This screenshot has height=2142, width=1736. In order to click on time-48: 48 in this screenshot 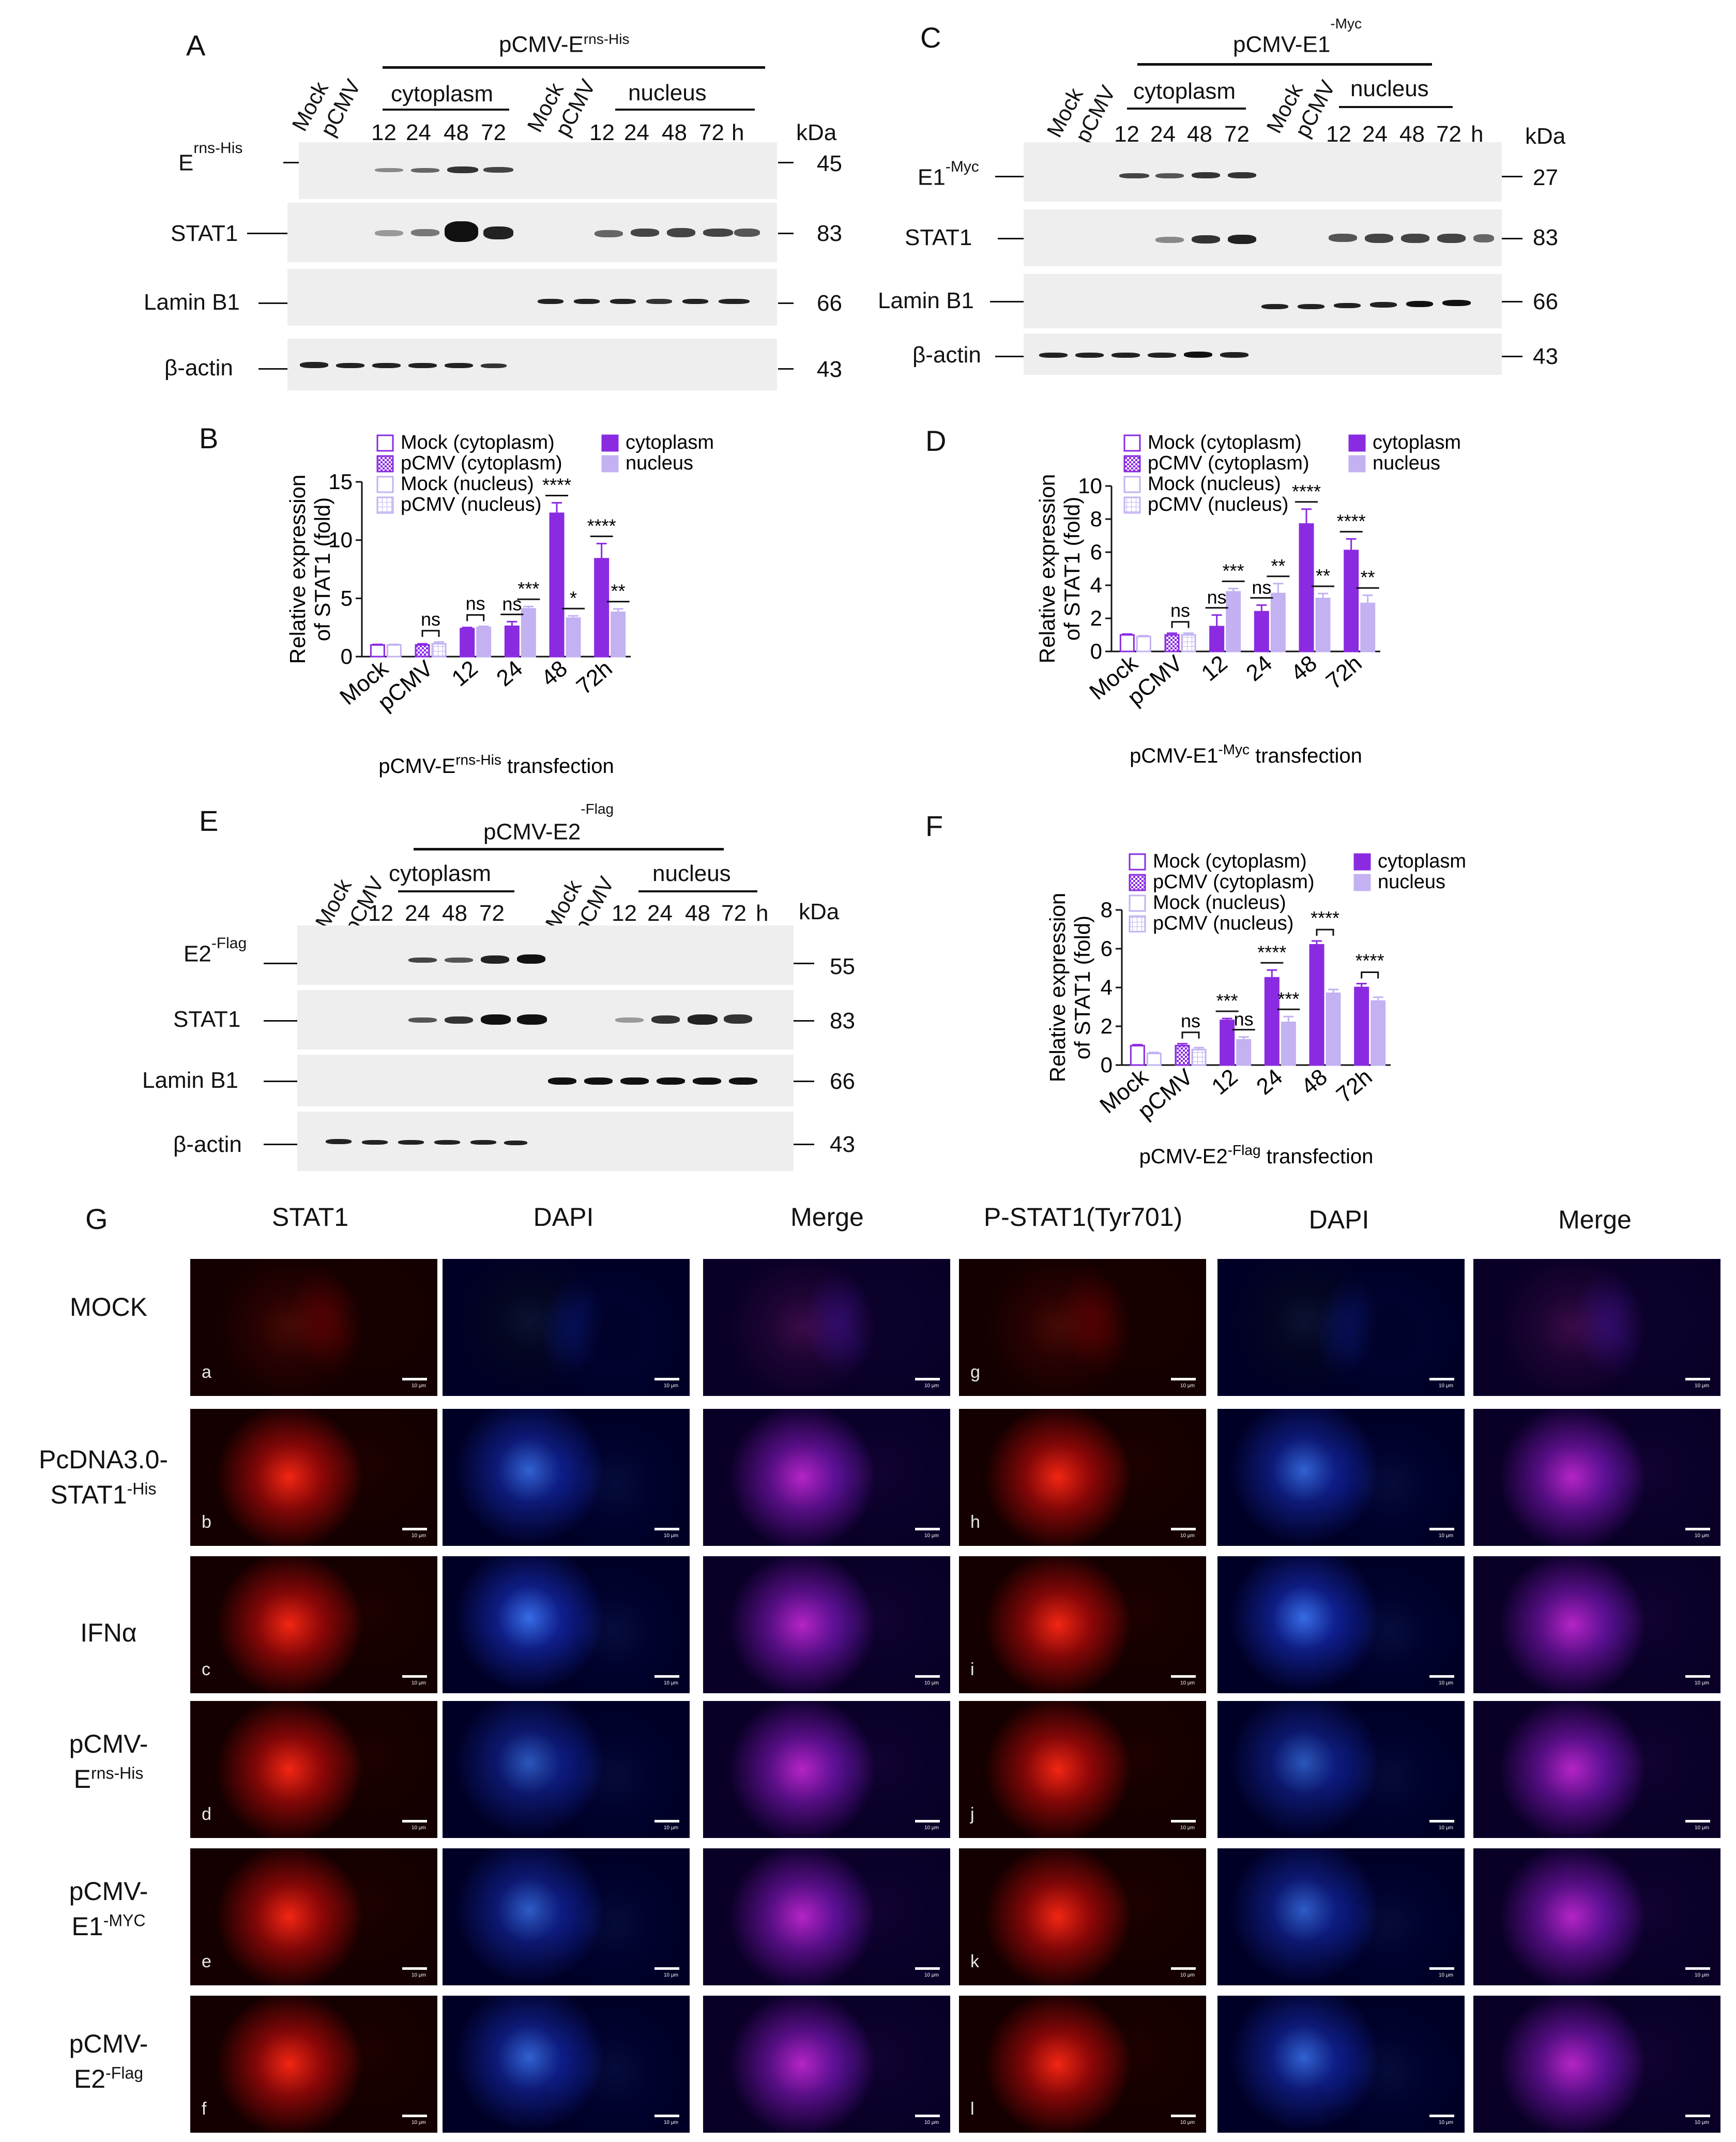, I will do `click(1199, 134)`.